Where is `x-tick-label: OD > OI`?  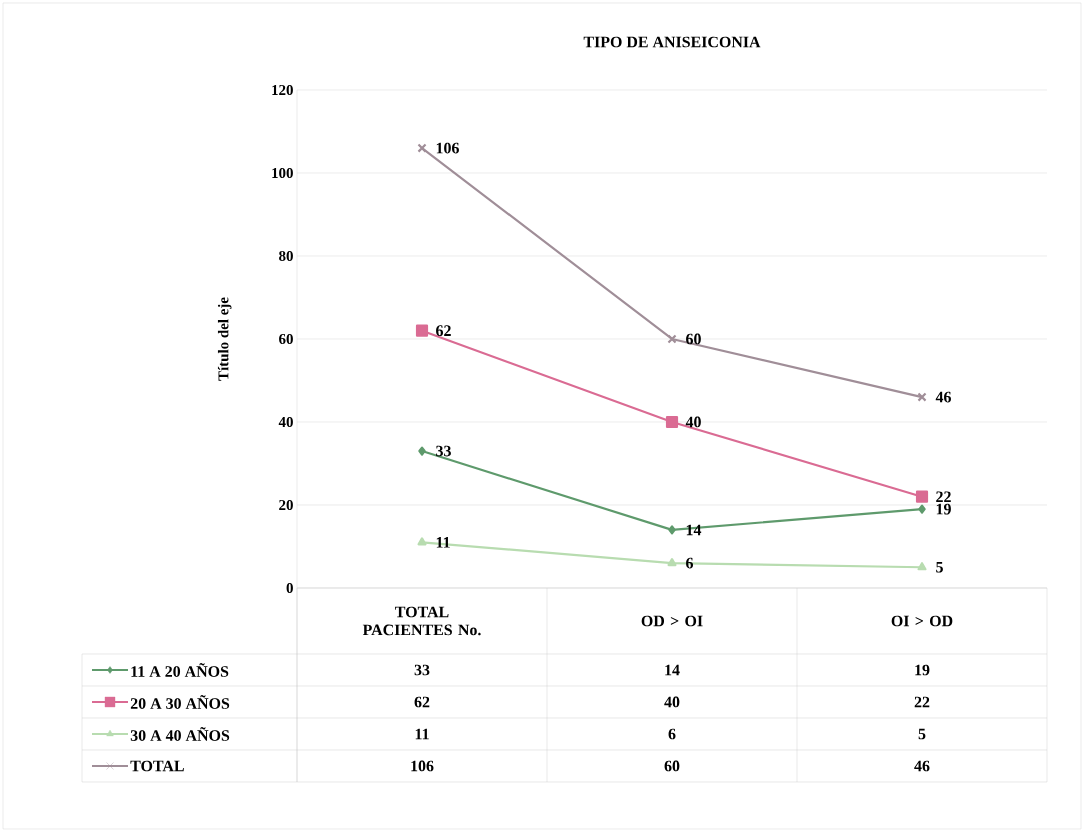
x-tick-label: OD > OI is located at coordinates (672, 621).